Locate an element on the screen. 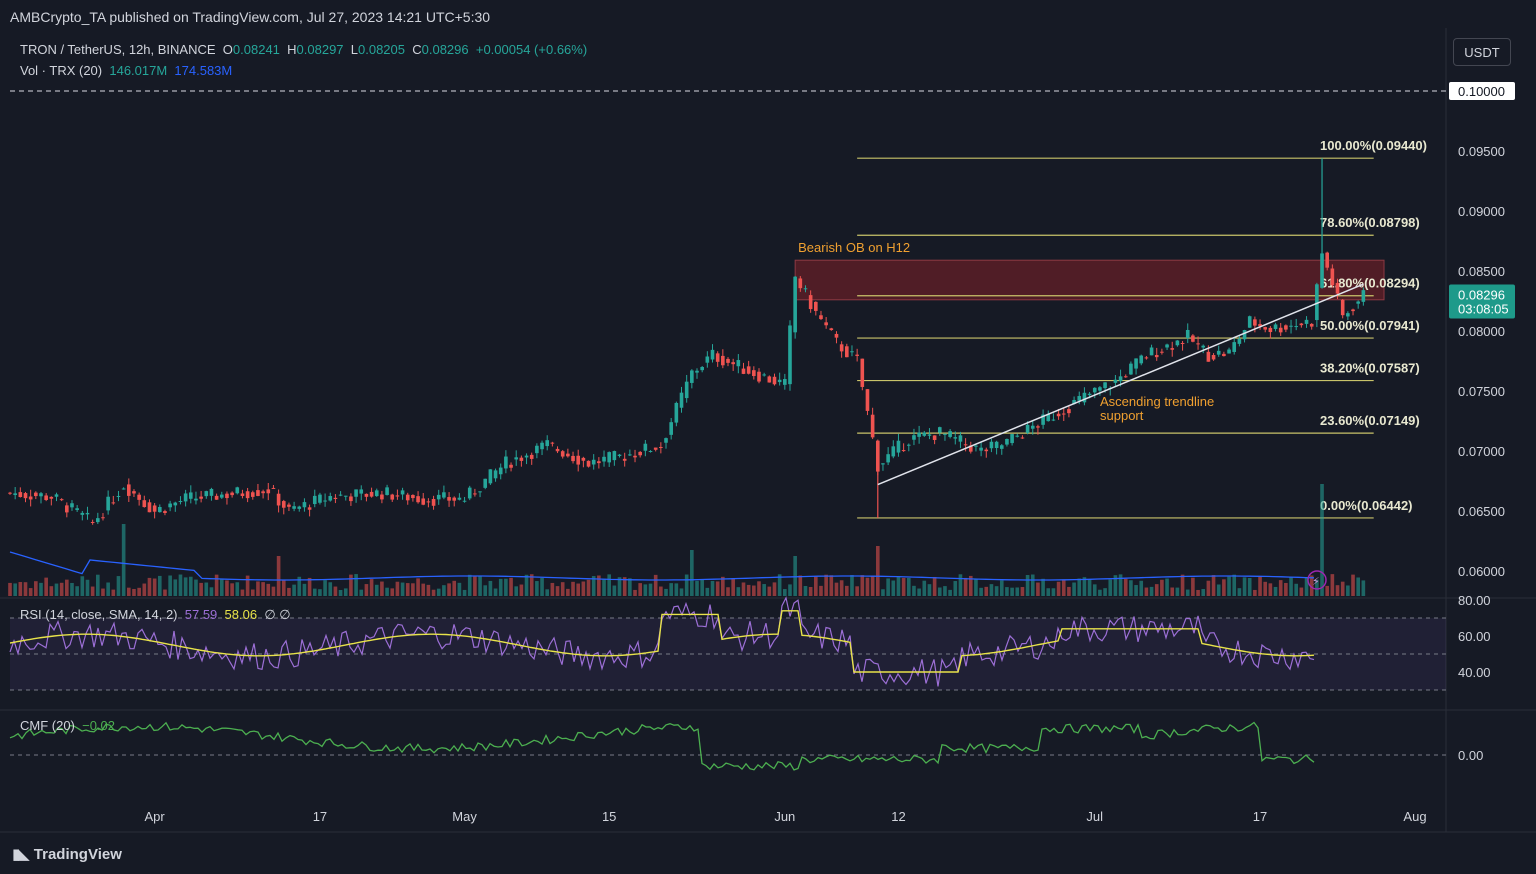 The width and height of the screenshot is (1536, 874). last-price-label: 0.08296 is located at coordinates (1481, 294).